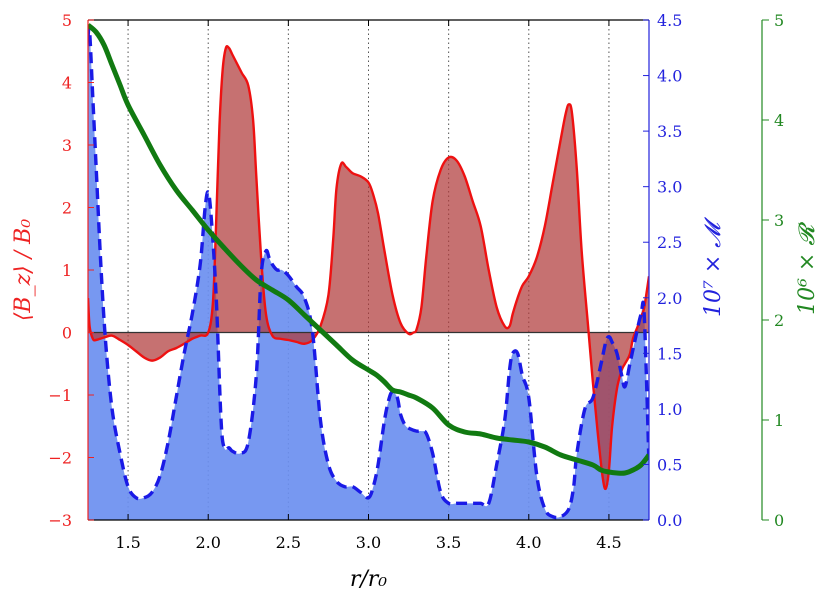  Describe the element at coordinates (669, 464) in the screenshot. I see `m-tick-label-1: 0.5` at that location.